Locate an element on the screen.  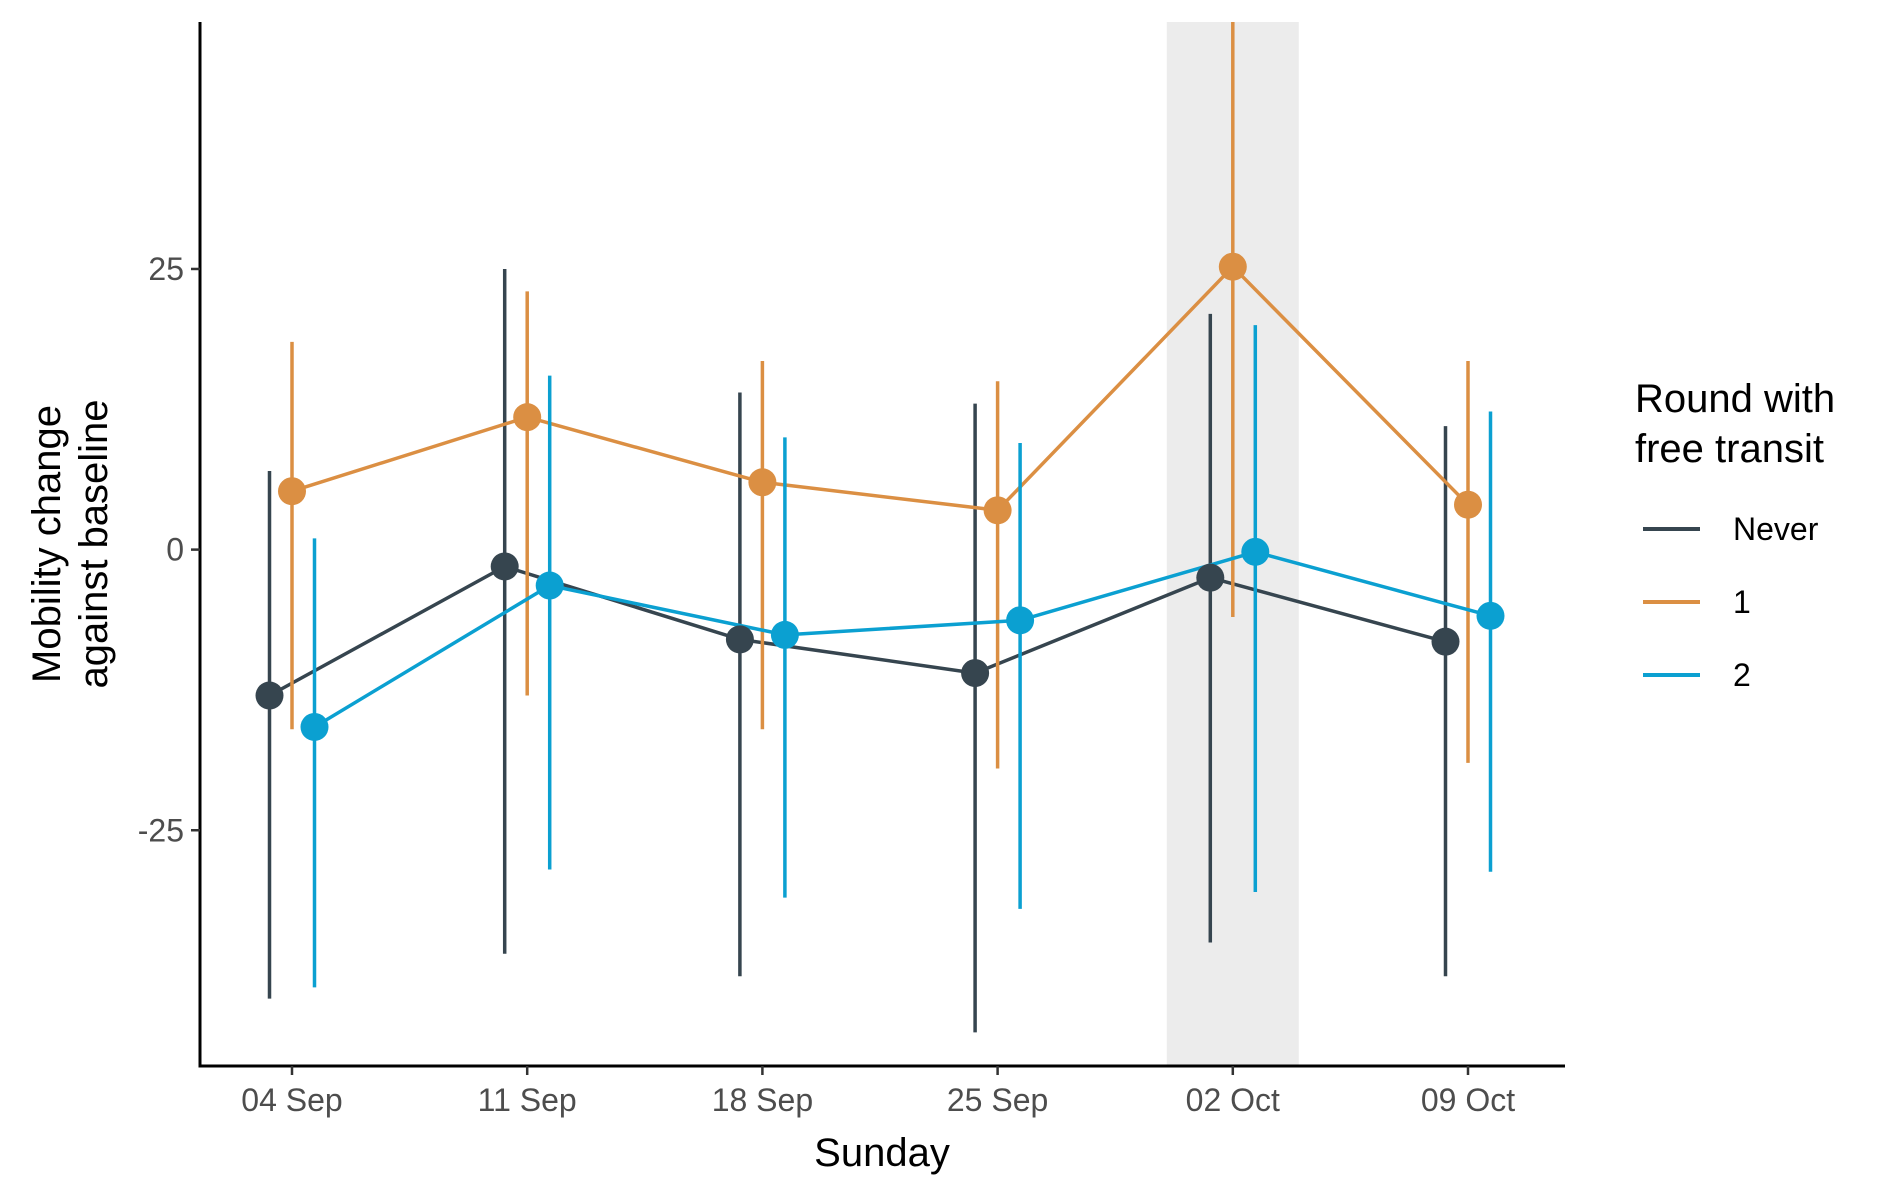
y-axis-title-line: against baseline is located at coordinates (94, 543).